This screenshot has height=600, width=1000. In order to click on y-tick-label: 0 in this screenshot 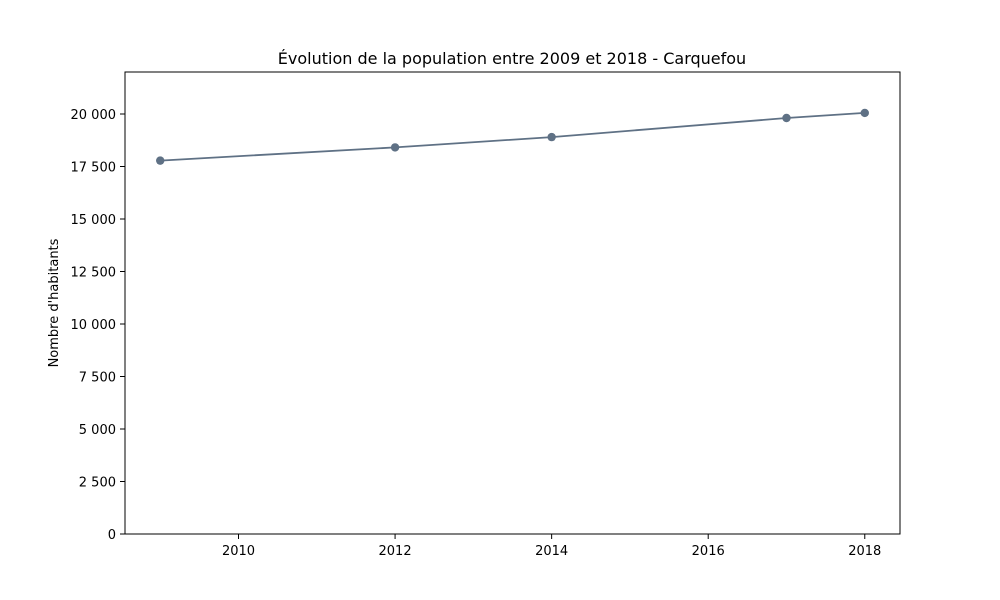, I will do `click(112, 535)`.